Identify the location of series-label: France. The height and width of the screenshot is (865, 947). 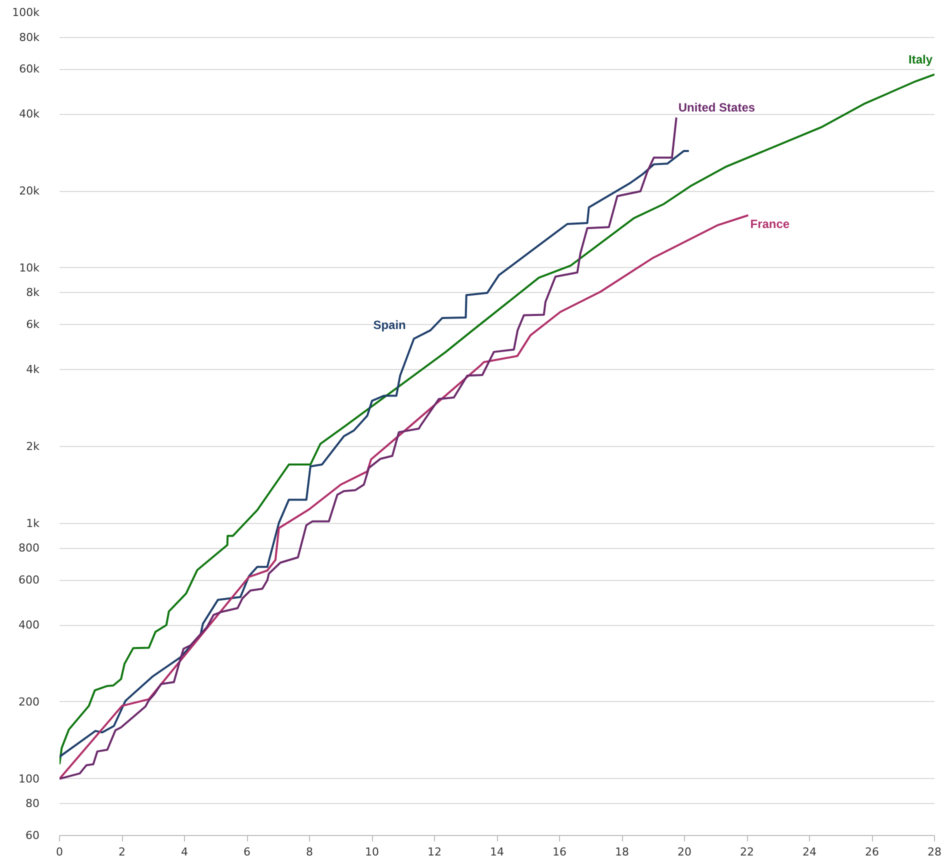
(770, 224).